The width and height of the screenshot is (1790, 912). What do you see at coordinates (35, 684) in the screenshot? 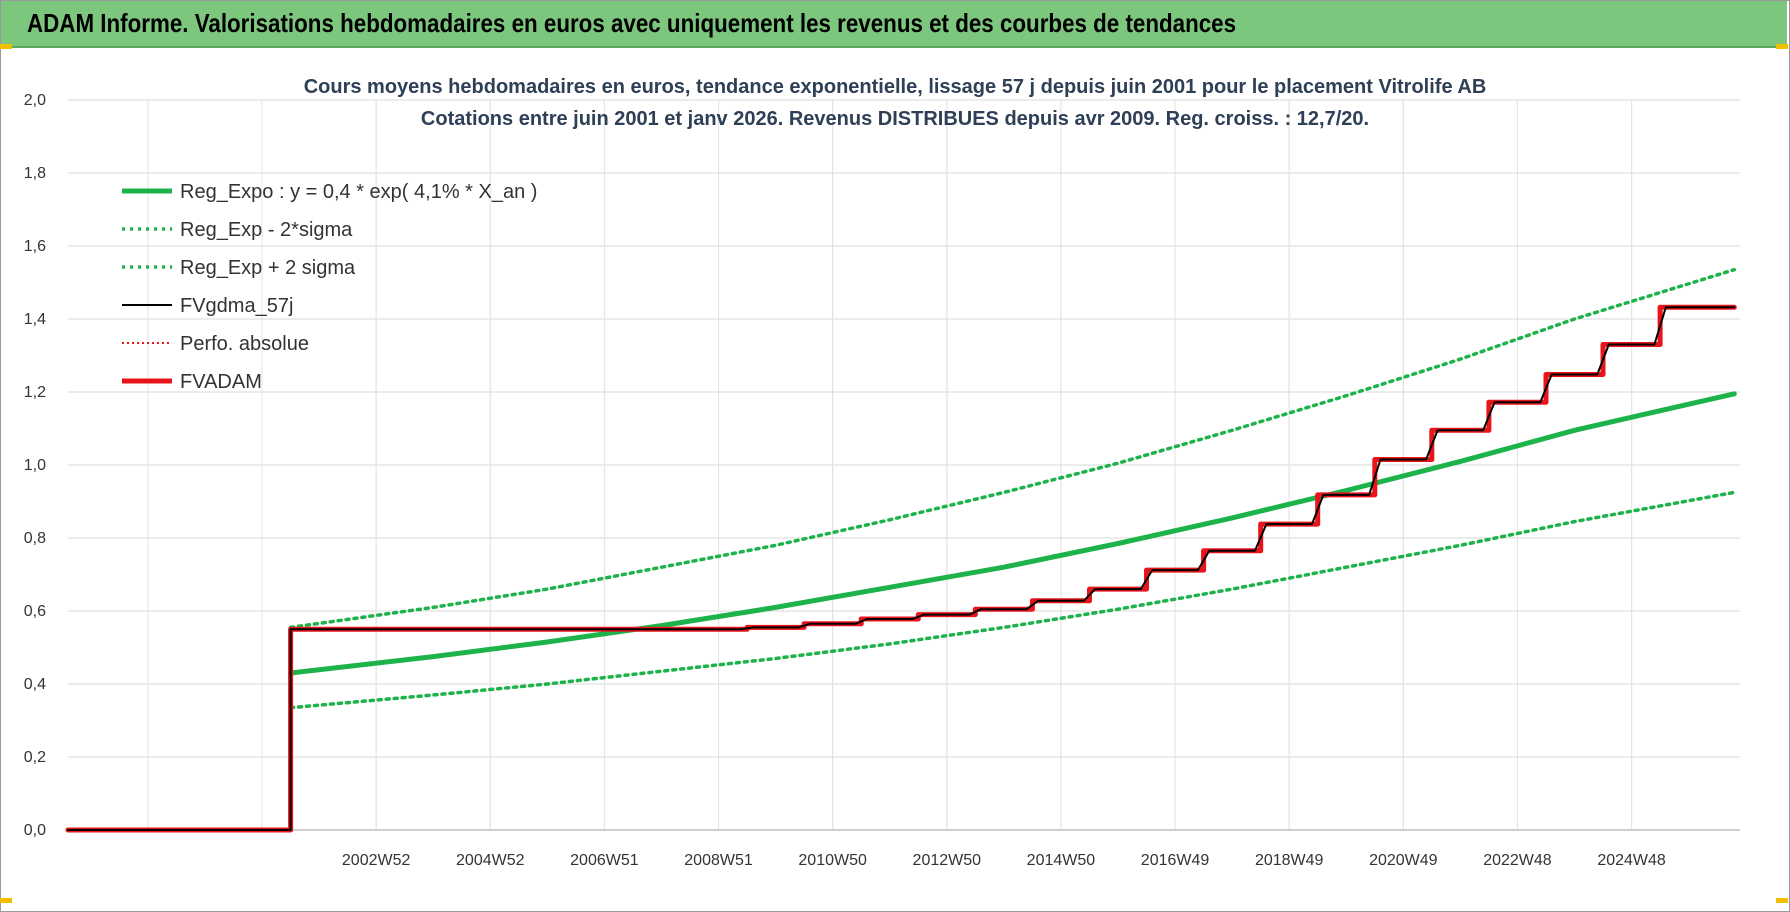
I see `y-tick-label: 0,4` at bounding box center [35, 684].